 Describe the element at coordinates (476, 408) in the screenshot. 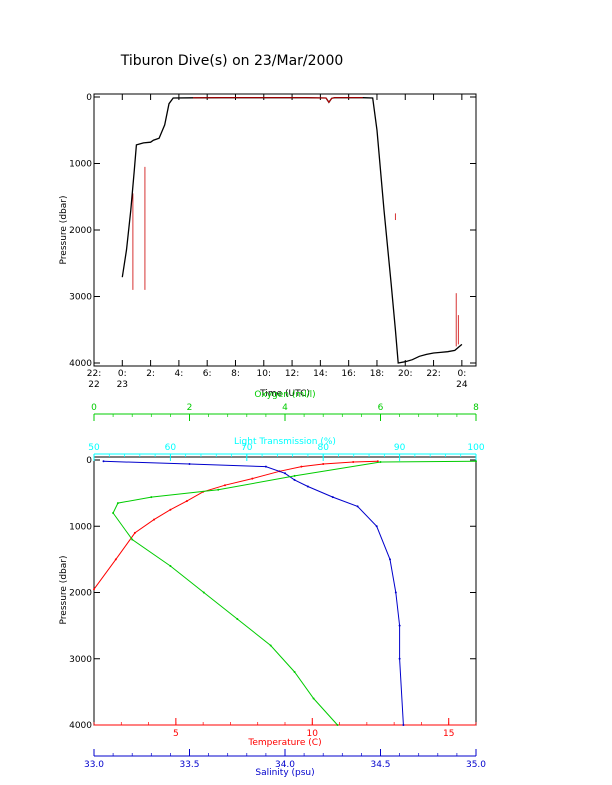

I see `axis-tick-label: 8` at that location.